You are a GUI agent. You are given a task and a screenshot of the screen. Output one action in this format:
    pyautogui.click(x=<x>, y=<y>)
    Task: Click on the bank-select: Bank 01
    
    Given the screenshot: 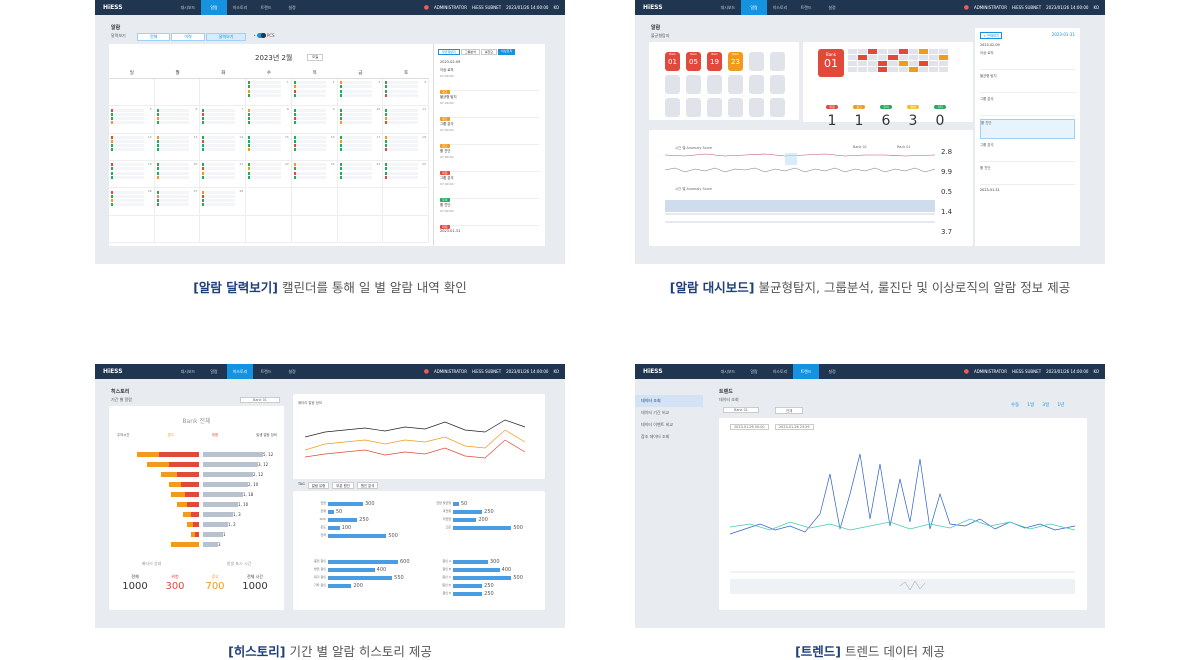 What is the action you would take?
    pyautogui.click(x=741, y=410)
    